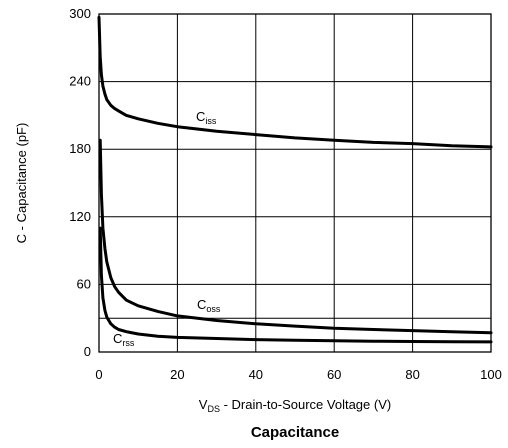 This screenshot has height=448, width=508. I want to click on y-tick-label: 300, so click(80, 13).